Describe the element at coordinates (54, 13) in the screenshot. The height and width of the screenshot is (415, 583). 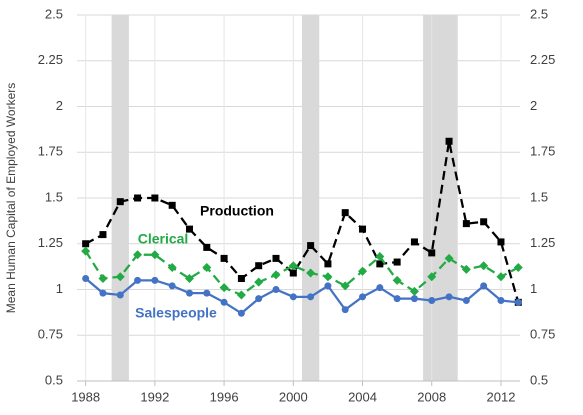
I see `y-tick-label: 2.5` at that location.